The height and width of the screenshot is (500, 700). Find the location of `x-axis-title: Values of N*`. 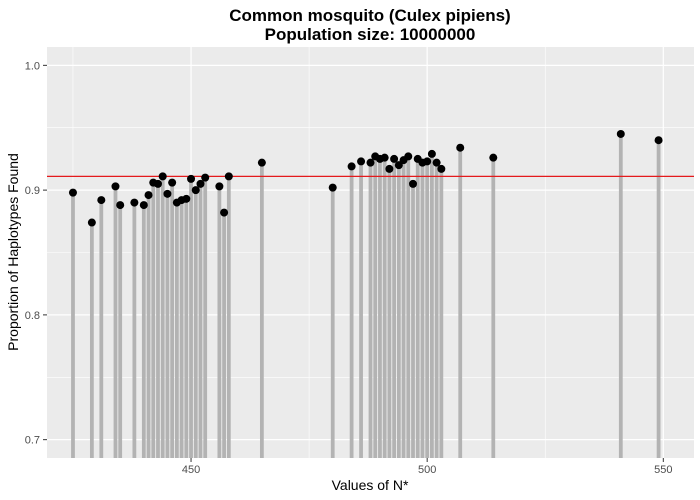

x-axis-title: Values of N* is located at coordinates (370, 485).